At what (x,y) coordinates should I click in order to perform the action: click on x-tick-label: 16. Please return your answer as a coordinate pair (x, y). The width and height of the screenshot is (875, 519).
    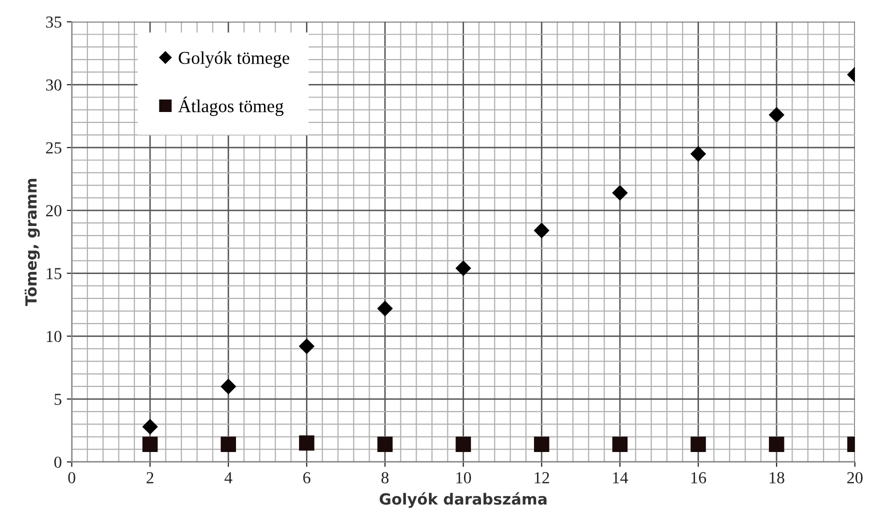
    Looking at the image, I should click on (698, 478).